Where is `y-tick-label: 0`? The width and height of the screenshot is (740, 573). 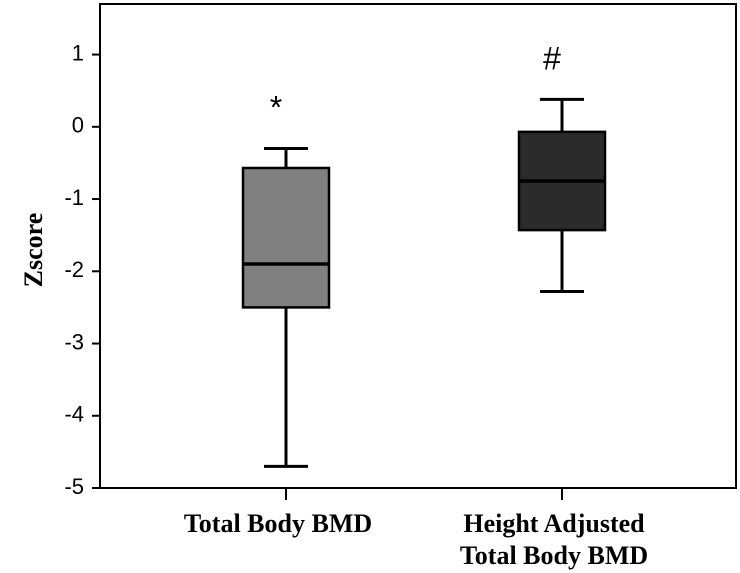
y-tick-label: 0 is located at coordinates (78, 125).